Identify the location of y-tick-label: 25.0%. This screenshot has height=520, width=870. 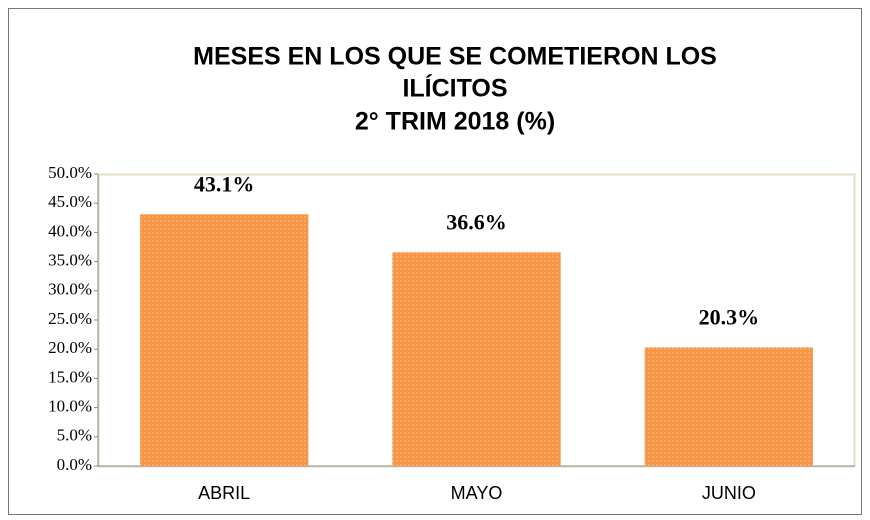
(70, 318).